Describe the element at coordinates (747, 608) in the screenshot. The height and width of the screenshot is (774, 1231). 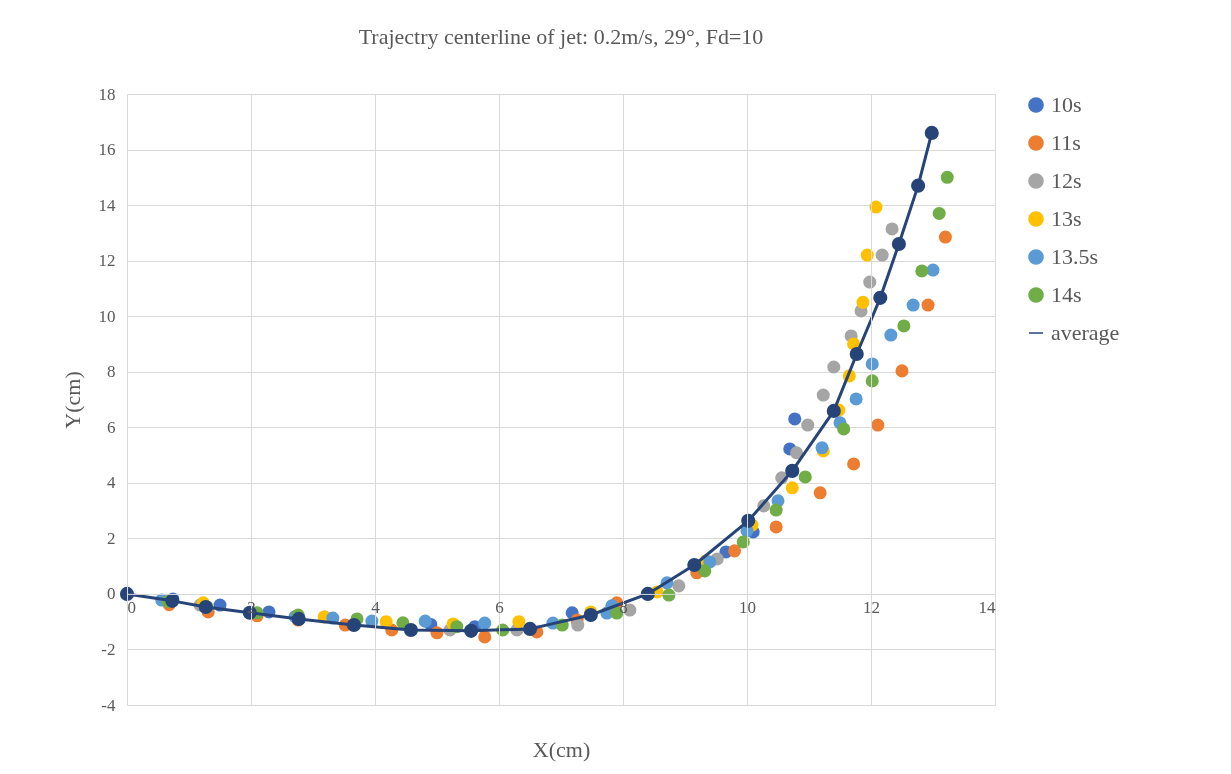
I see `x-tick-label: 10` at that location.